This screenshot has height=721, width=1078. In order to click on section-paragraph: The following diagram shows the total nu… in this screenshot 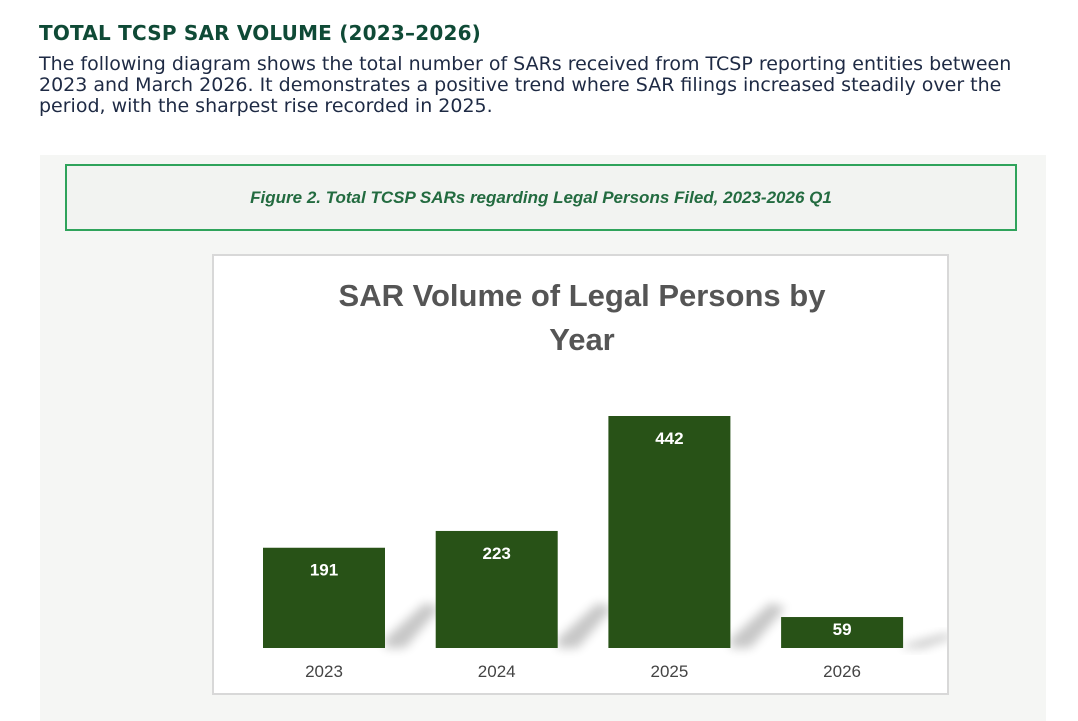, I will do `click(525, 85)`.